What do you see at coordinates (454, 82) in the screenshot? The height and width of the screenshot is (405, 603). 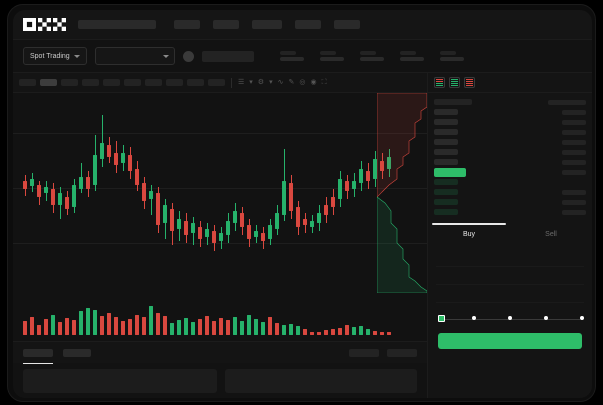 I see `orderbook-view-bids` at bounding box center [454, 82].